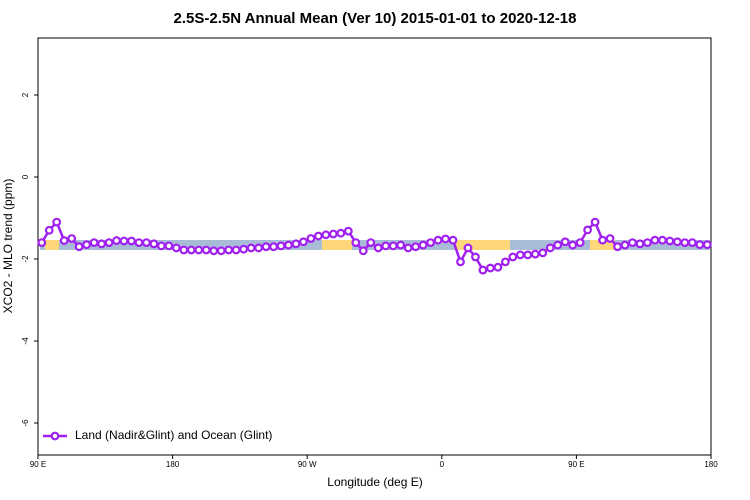  Describe the element at coordinates (374, 482) in the screenshot. I see `x-axis-label: Longitude (deg E)` at that location.